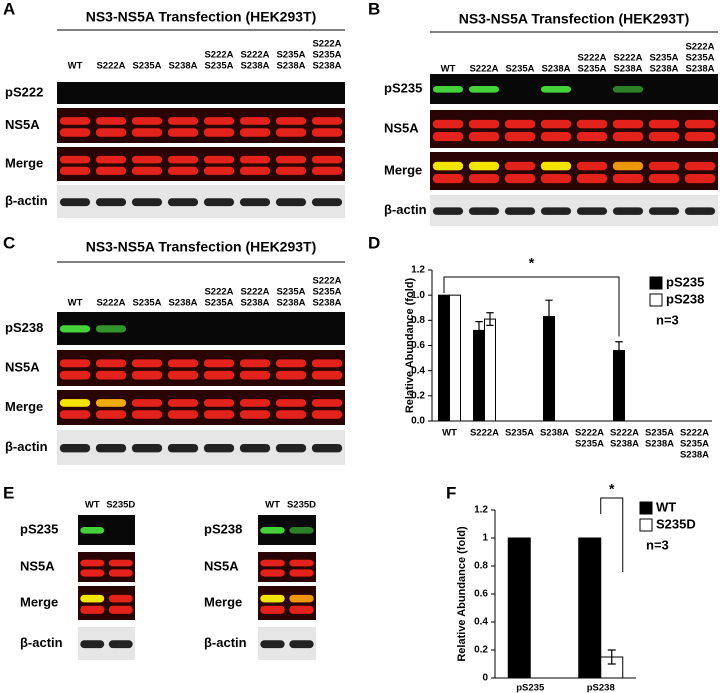 The width and height of the screenshot is (720, 693). I want to click on error-bar, so click(549, 316).